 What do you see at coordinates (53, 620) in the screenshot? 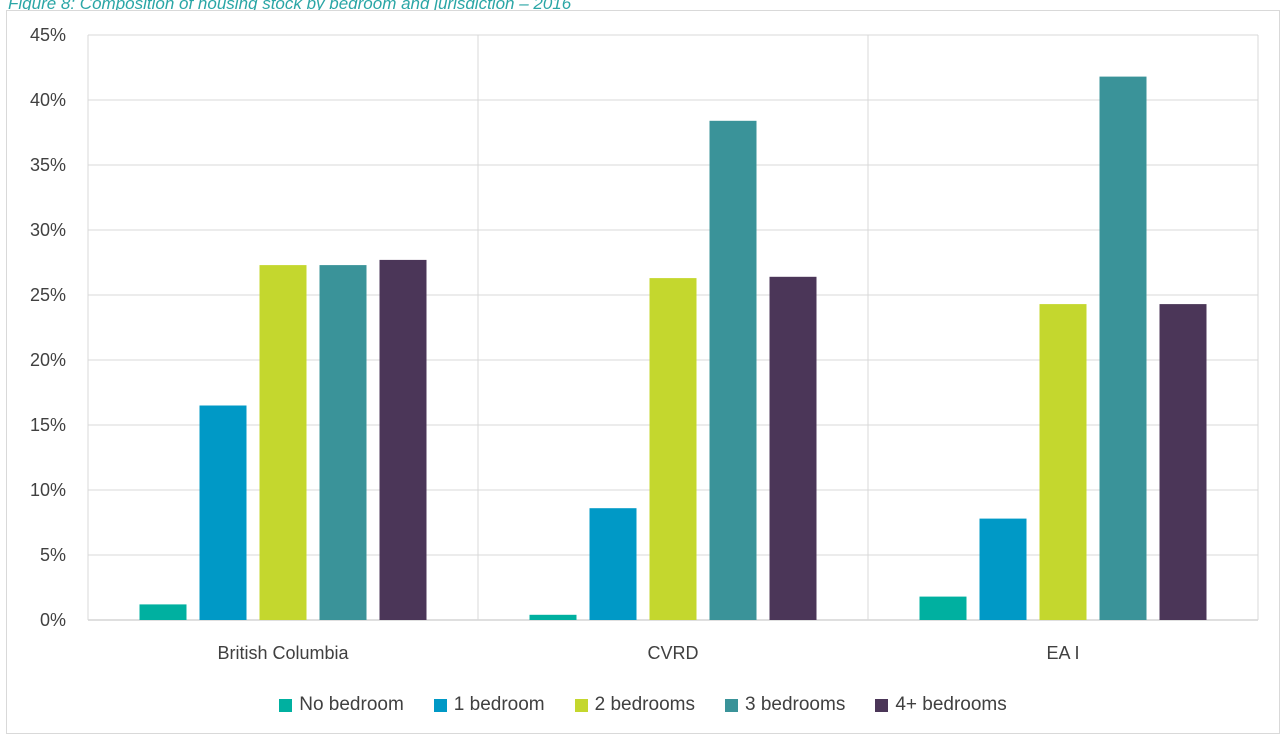
I see `y-tick-label: 0%` at bounding box center [53, 620].